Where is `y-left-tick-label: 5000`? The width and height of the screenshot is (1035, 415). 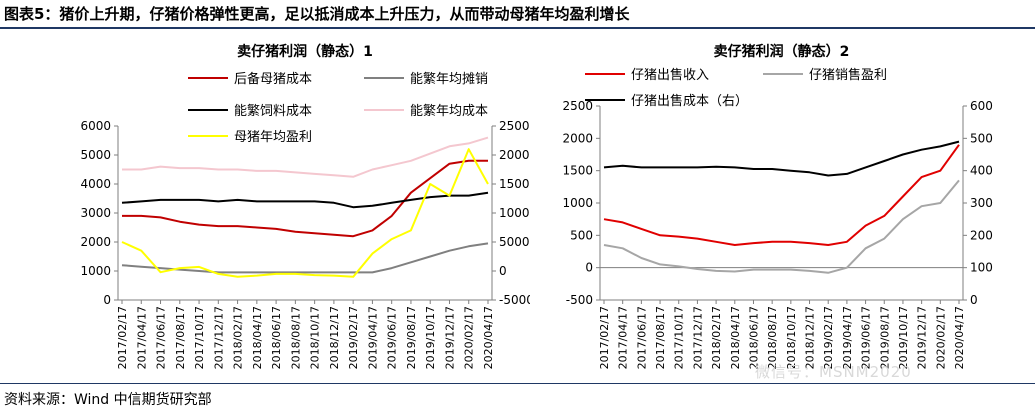 y-left-tick-label: 5000 is located at coordinates (95, 155).